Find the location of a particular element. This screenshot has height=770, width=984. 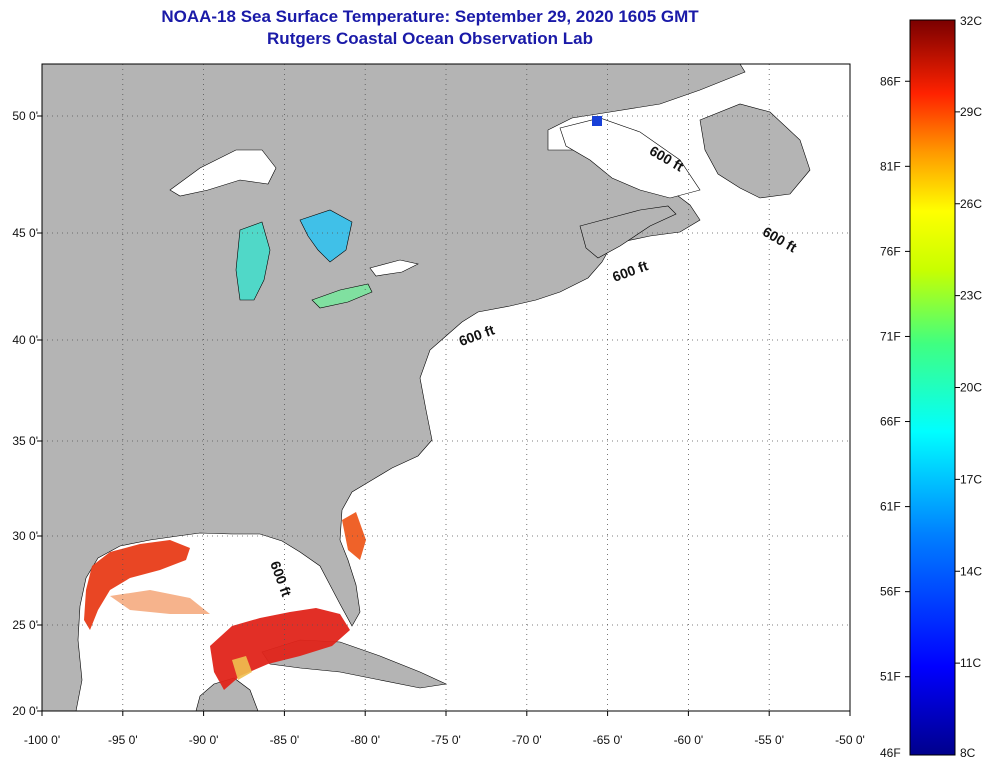

colorbar-bottom-f: 46F is located at coordinates (890, 753).